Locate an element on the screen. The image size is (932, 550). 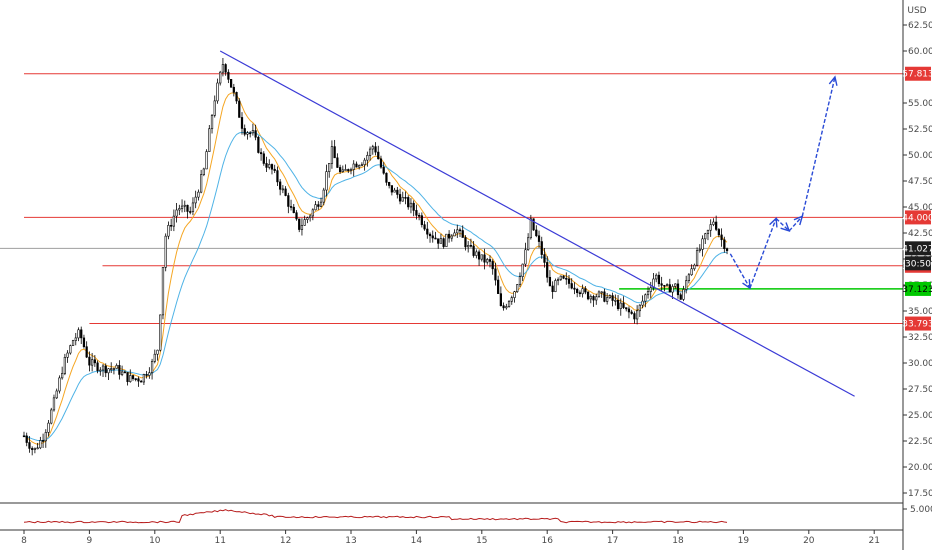
level-tag-text: 57.813 is located at coordinates (917, 75).